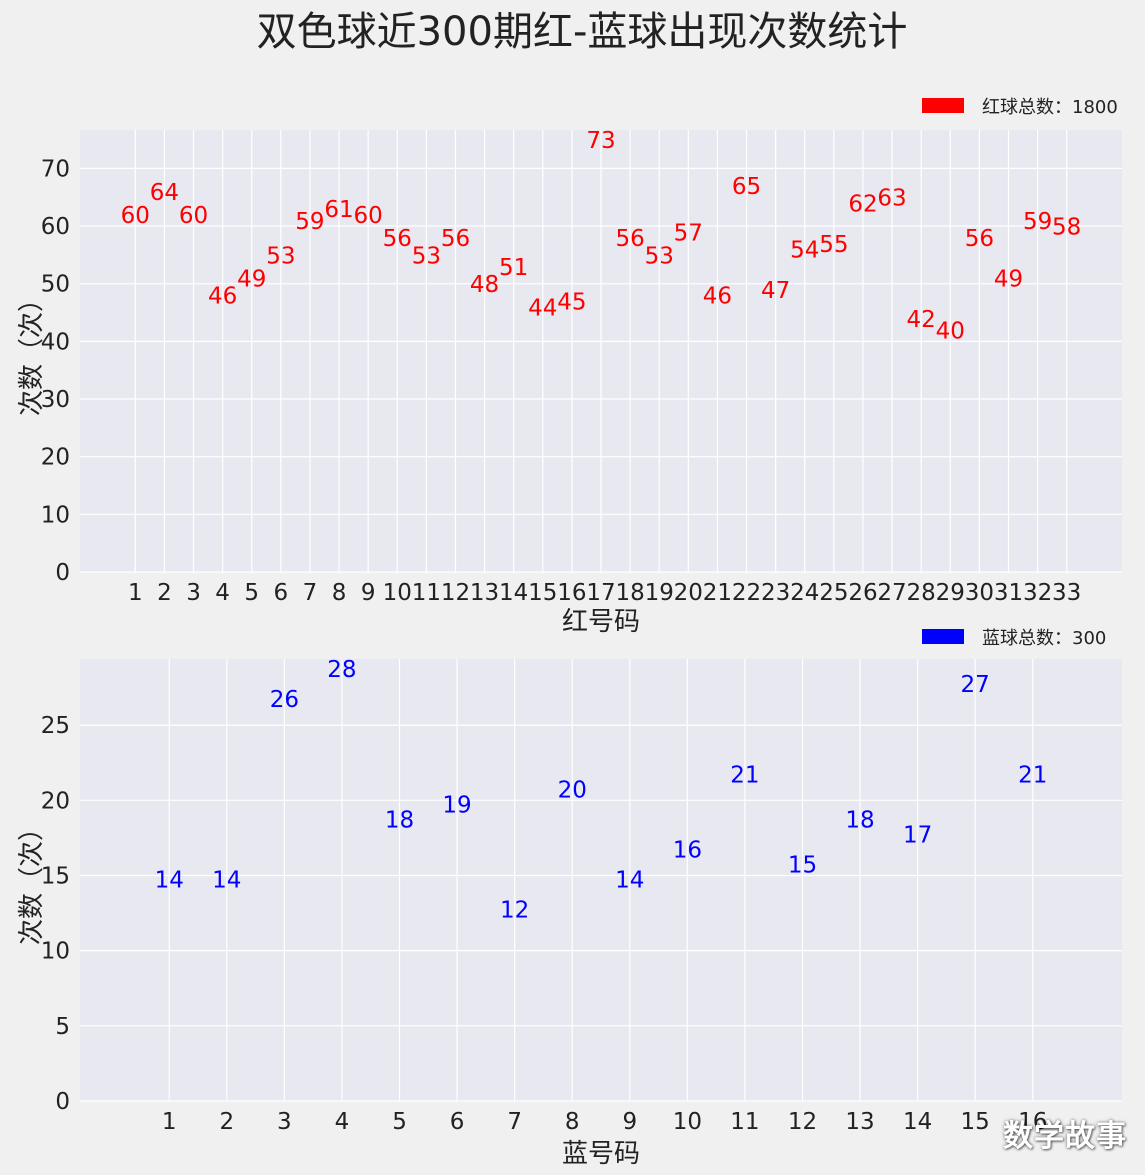 Image resolution: width=1145 pixels, height=1175 pixels. I want to click on y-tick-label: 30, so click(55, 400).